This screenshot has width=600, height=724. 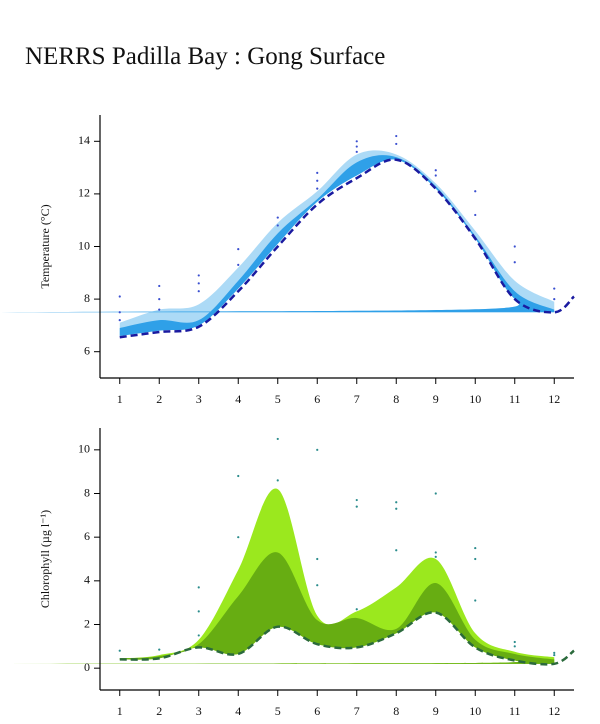 I want to click on page-title: NERRS Padilla Bay : Gong Surface, so click(x=205, y=56).